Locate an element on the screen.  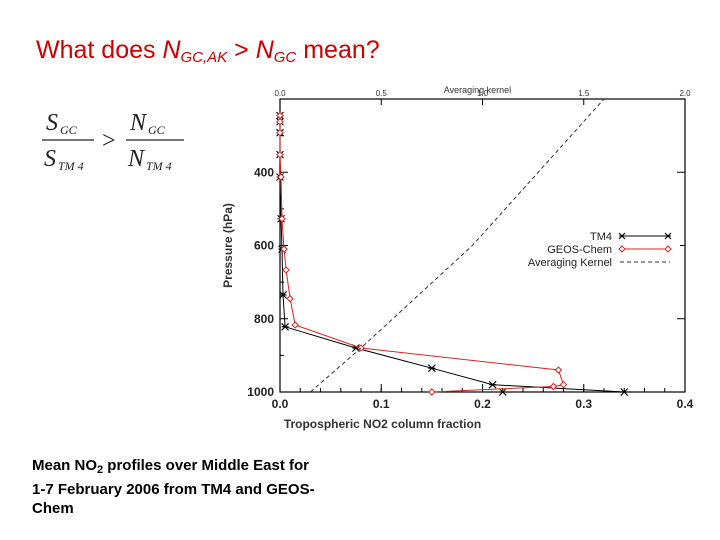
x-tick-label: 0.3 is located at coordinates (583, 404).